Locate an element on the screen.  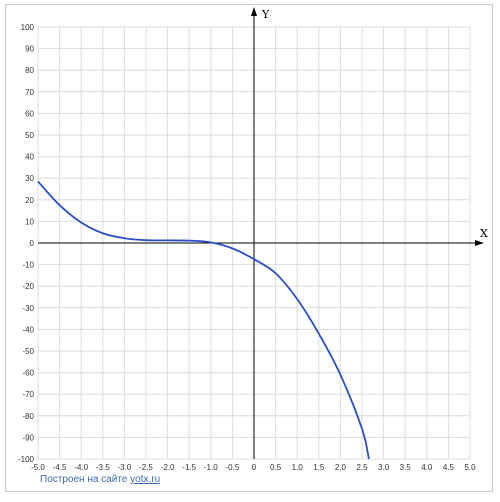
y-tick-label: -50 is located at coordinates (28, 351).